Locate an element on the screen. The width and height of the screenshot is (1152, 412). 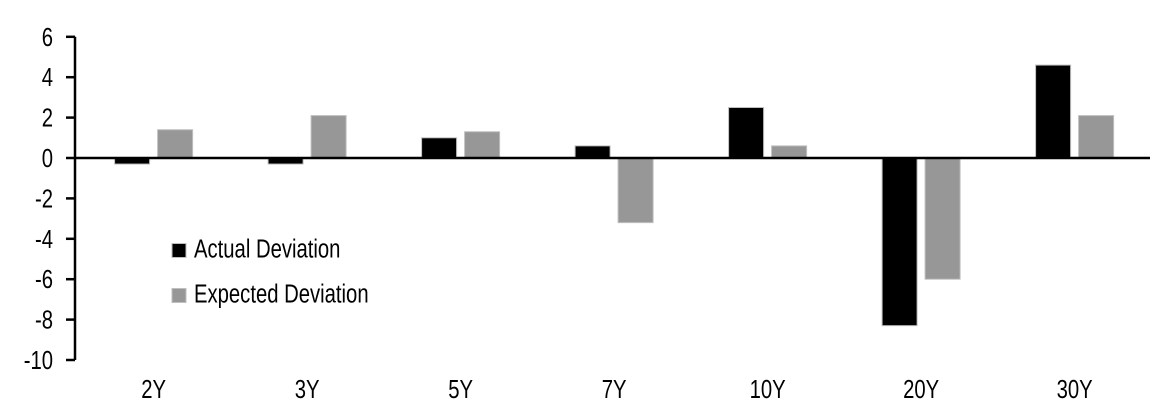
legend-marker-expected-deviation is located at coordinates (179, 295).